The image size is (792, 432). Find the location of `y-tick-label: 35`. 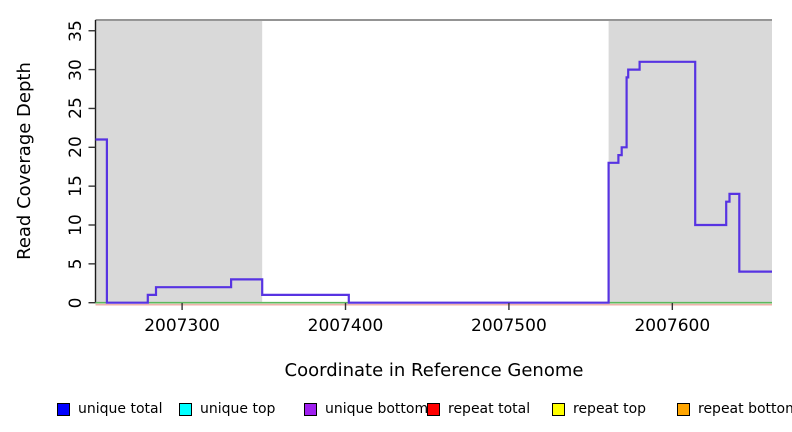

y-tick-label: 35 is located at coordinates (76, 30).